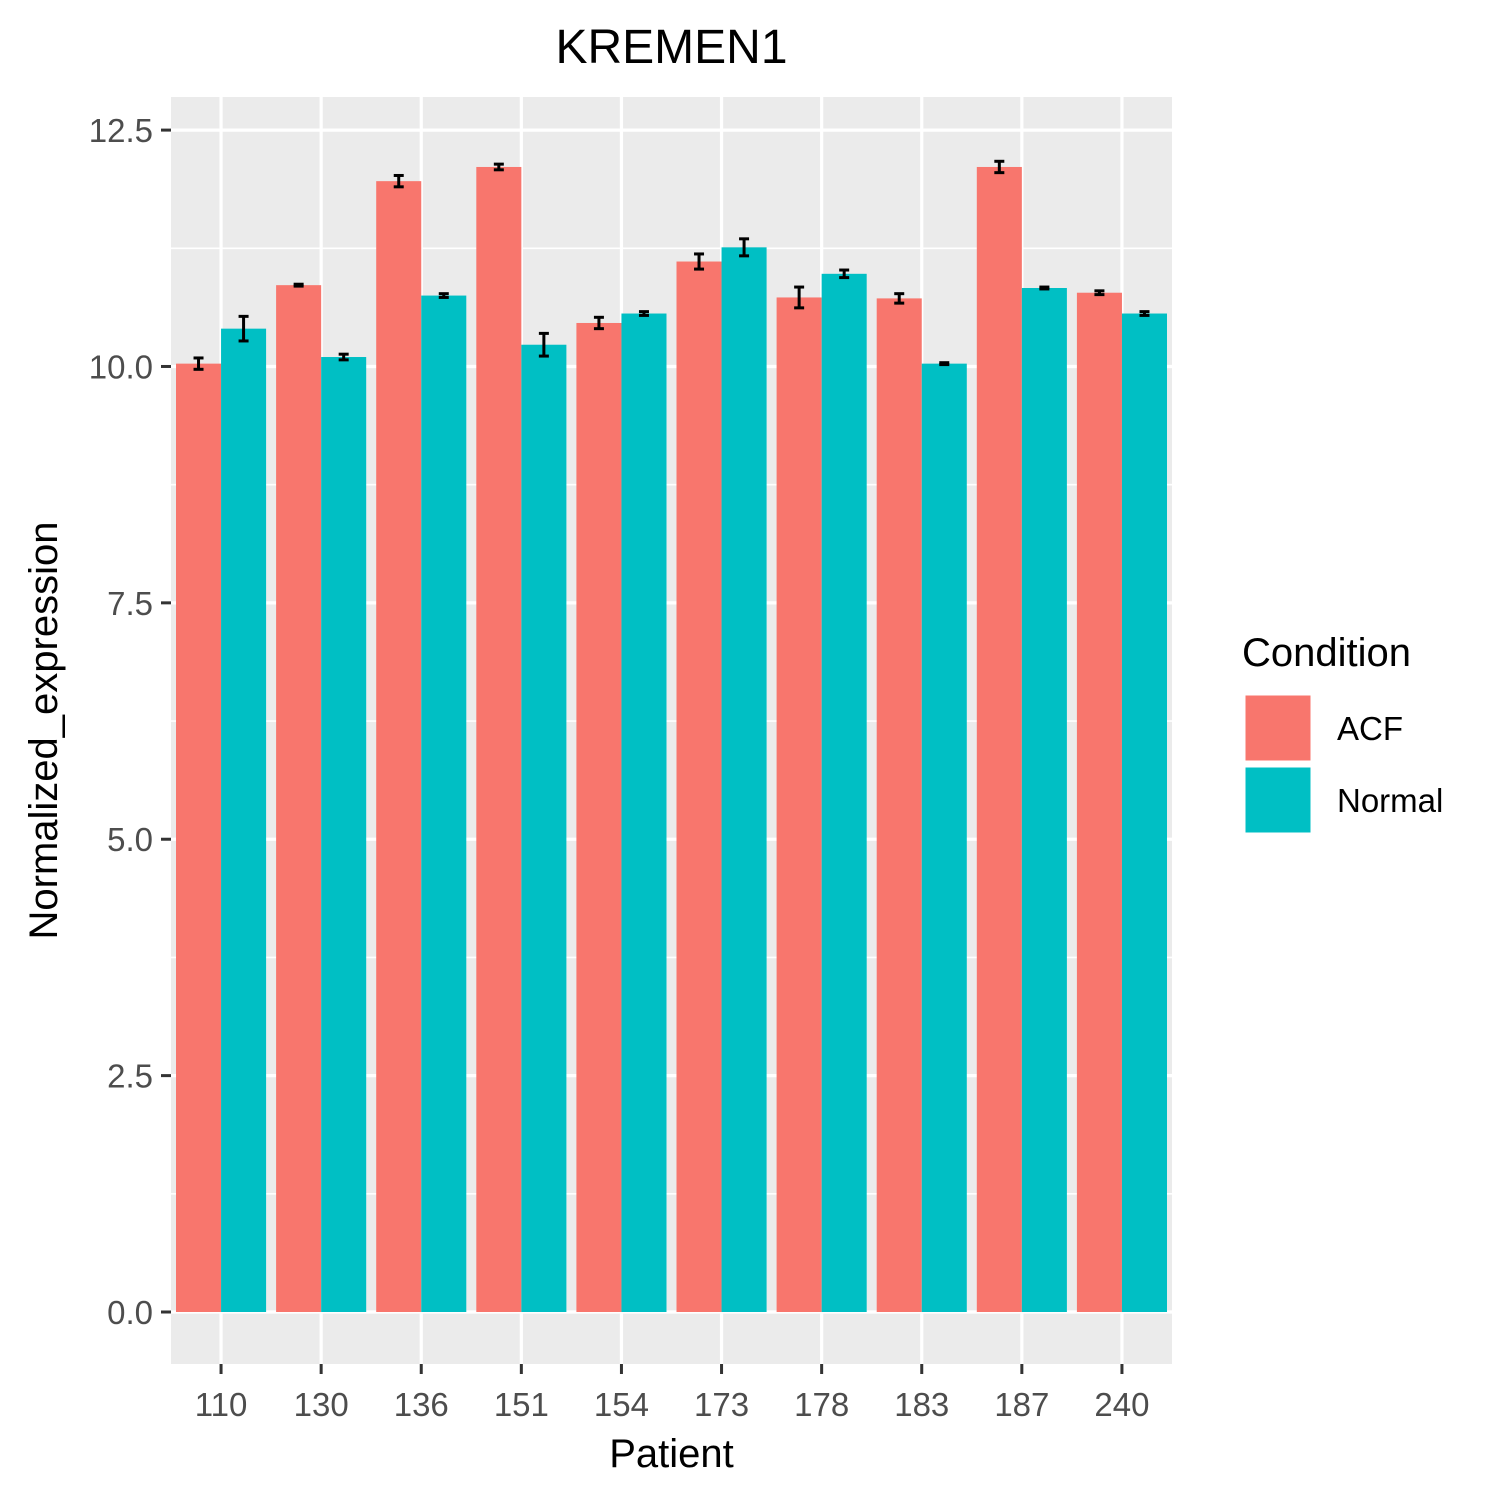 The width and height of the screenshot is (1500, 1505). What do you see at coordinates (521, 1404) in the screenshot?
I see `x-tick-label: 151` at bounding box center [521, 1404].